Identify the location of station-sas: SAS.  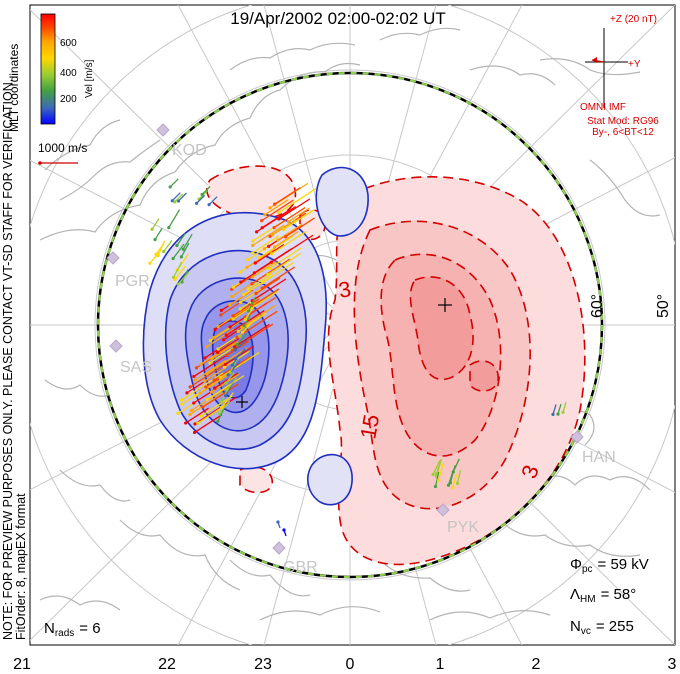
(136, 367).